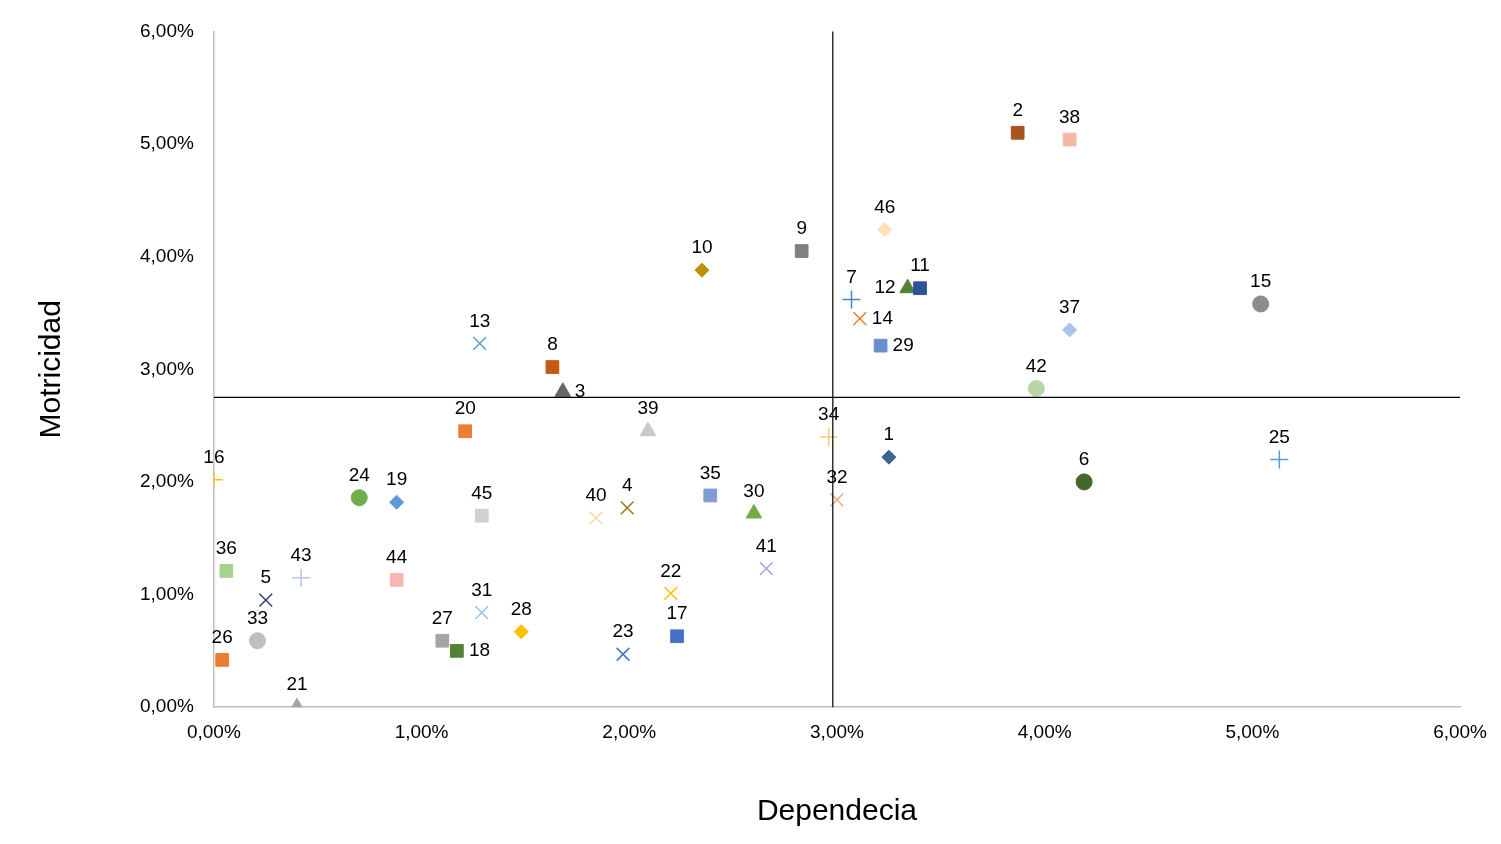 The width and height of the screenshot is (1501, 844). Describe the element at coordinates (482, 492) in the screenshot. I see `series-label: 45` at that location.